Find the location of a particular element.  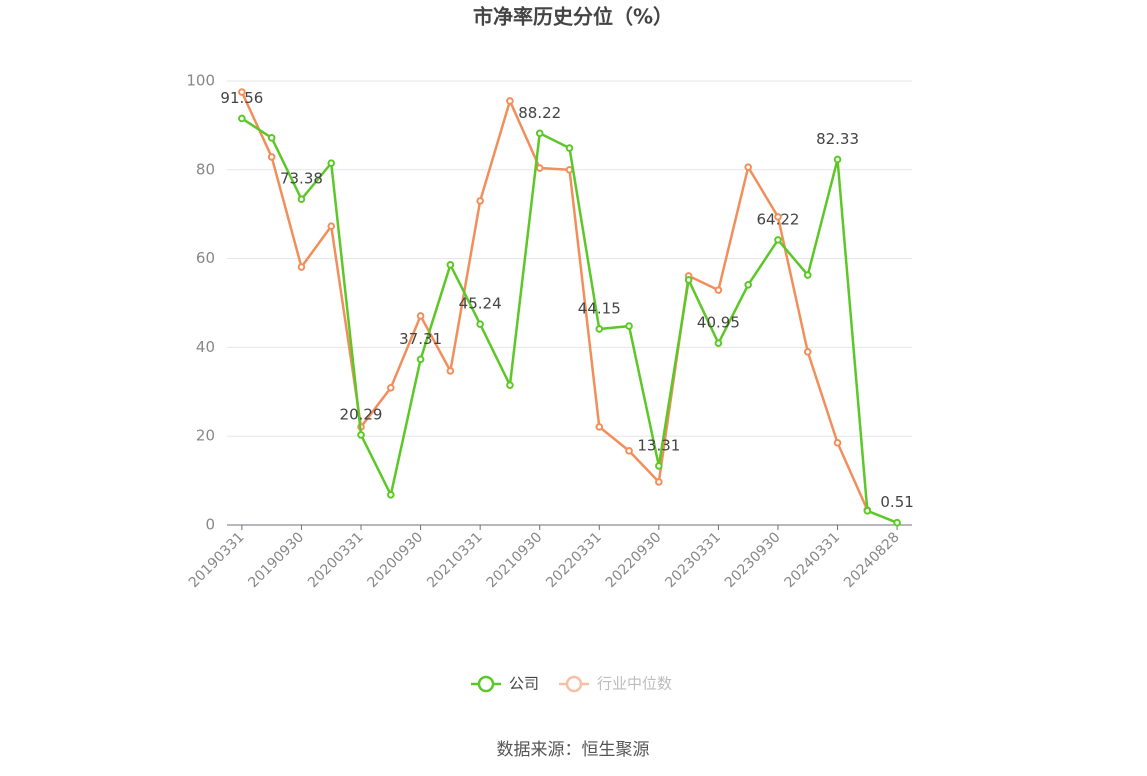

data-label: 64.22 is located at coordinates (778, 219).